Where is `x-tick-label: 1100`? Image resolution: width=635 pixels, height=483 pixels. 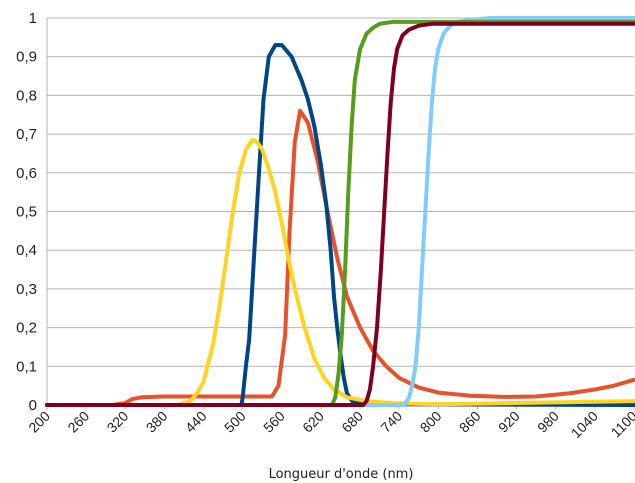
x-tick-label: 1100 is located at coordinates (621, 424).